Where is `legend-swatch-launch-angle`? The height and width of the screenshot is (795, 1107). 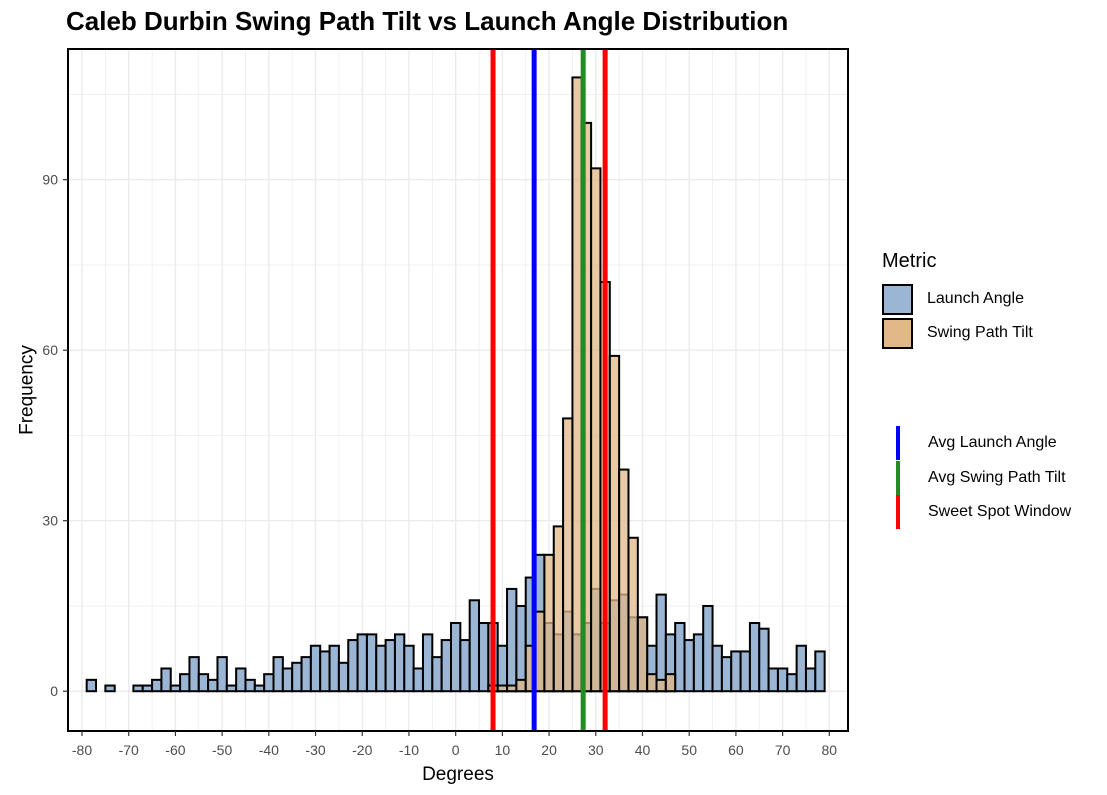 legend-swatch-launch-angle is located at coordinates (897, 299).